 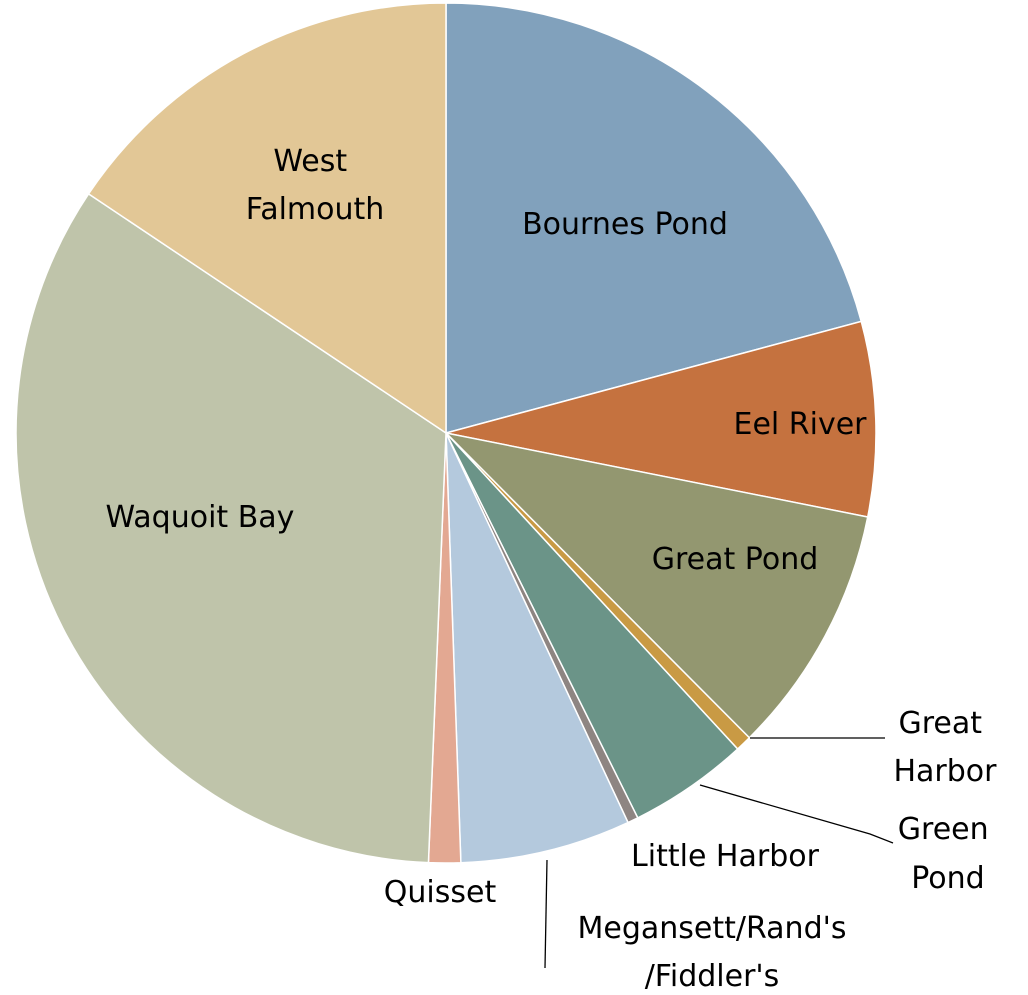 I want to click on label-line: Bournes Pond, so click(x=625, y=224).